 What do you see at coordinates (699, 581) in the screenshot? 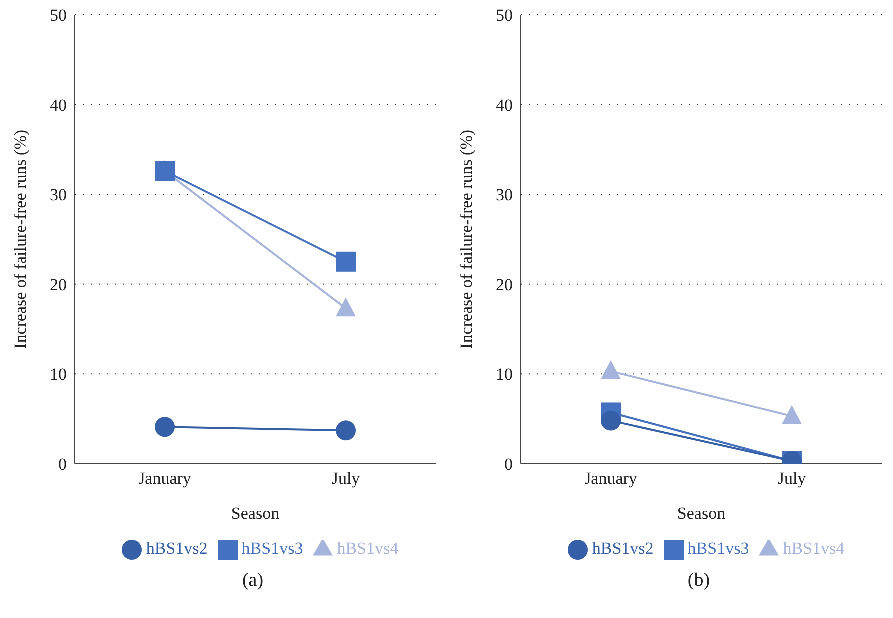
I see `text: (b)` at bounding box center [699, 581].